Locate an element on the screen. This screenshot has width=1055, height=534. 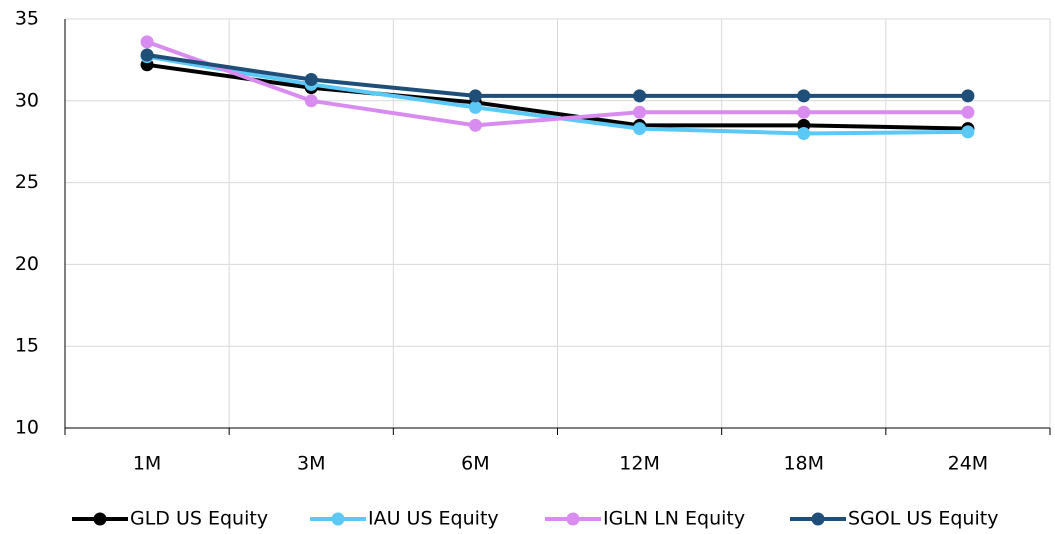
x-tick-label: 3M is located at coordinates (311, 464).